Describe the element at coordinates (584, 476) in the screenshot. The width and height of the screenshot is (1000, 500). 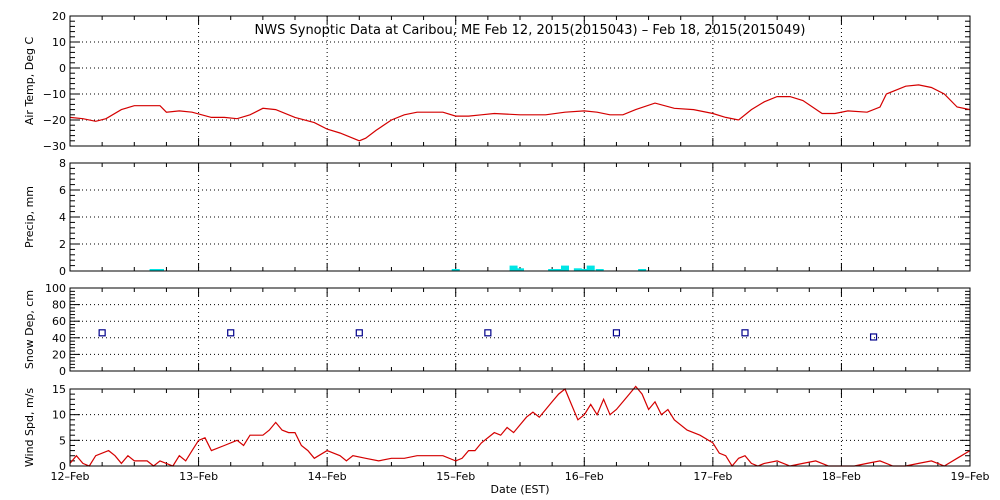
I see `x-tick-label: 16–Feb` at that location.